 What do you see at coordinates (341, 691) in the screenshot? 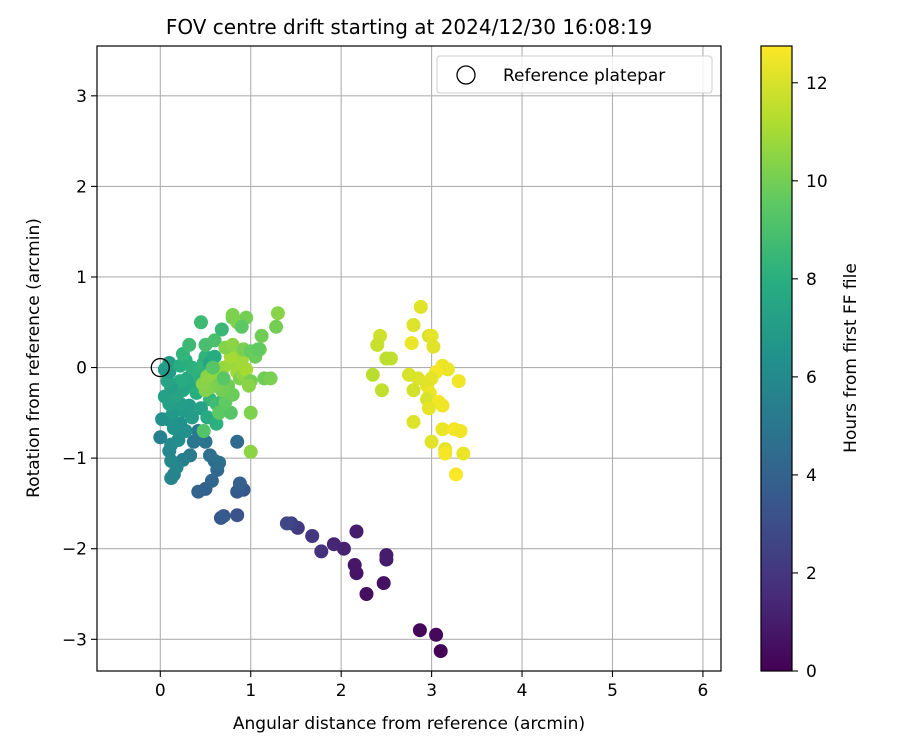
I see `x-tick-label: 2` at bounding box center [341, 691].